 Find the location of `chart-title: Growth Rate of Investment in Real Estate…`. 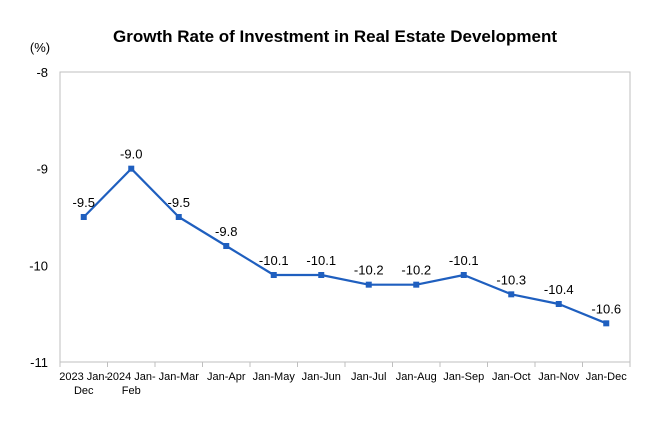

chart-title: Growth Rate of Investment in Real Estate… is located at coordinates (335, 36).